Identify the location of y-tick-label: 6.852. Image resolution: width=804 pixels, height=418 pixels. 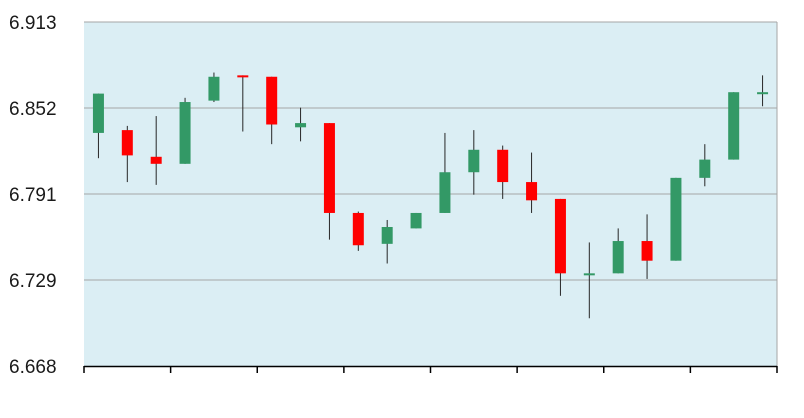
(33, 109).